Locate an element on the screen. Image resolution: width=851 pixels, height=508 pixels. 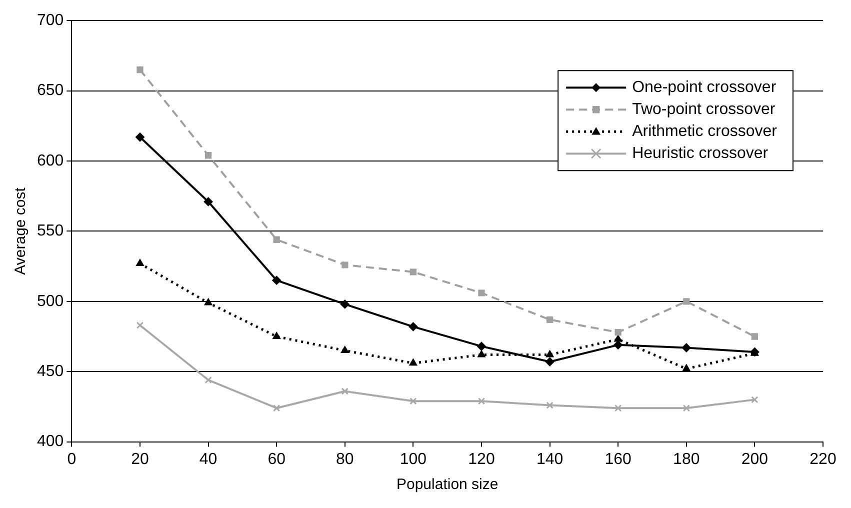
x-tick-label: 100 is located at coordinates (413, 459).